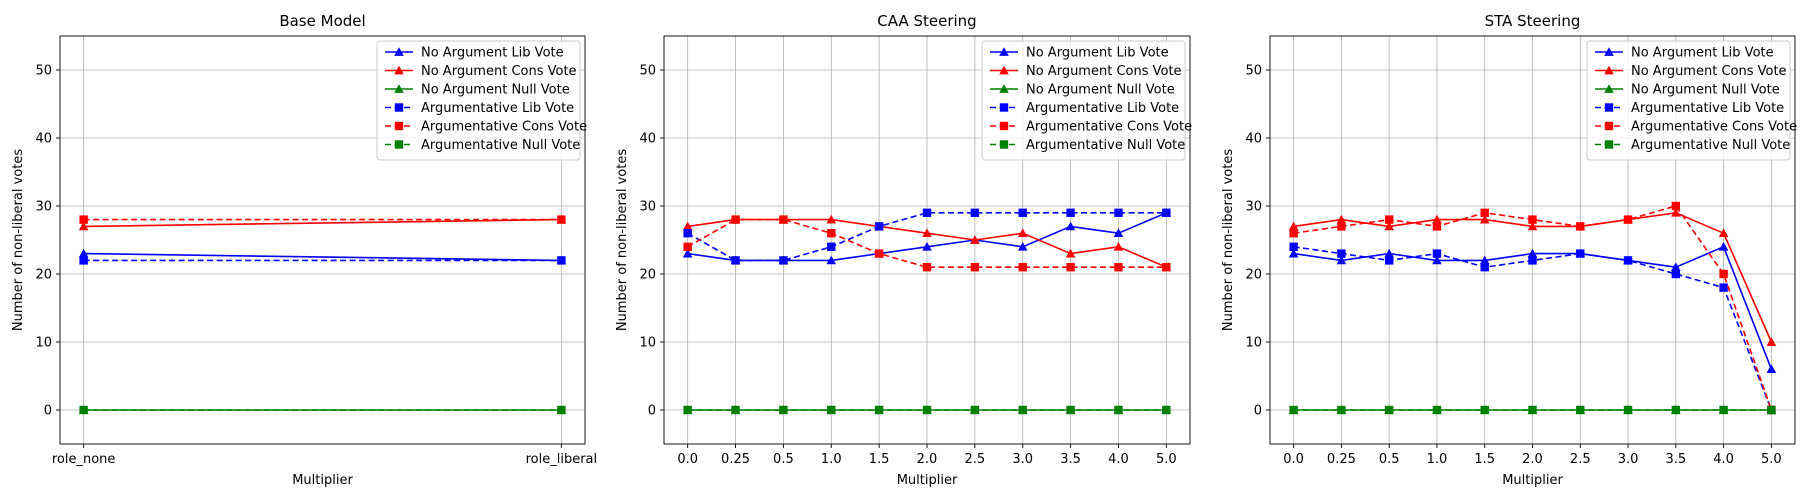  Describe the element at coordinates (504, 127) in the screenshot. I see `legend-label: Argumentative Cons Vote` at that location.